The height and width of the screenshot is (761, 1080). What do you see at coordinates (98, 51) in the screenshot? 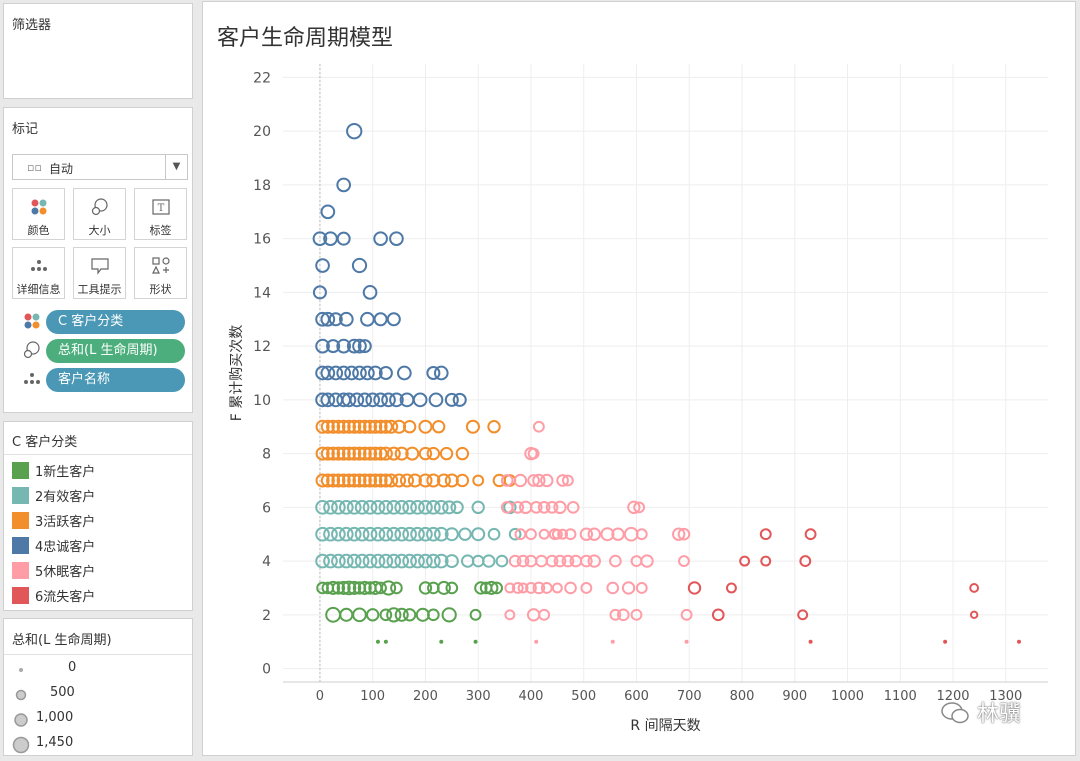
I see `filters-shelf: 筛选器` at bounding box center [98, 51].